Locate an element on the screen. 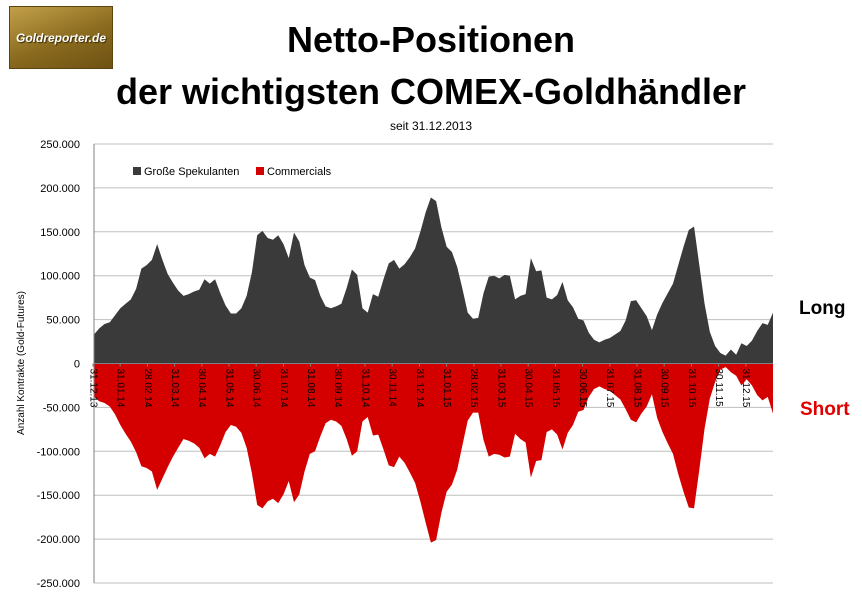 The width and height of the screenshot is (862, 596). legend-label-commercials: Commercials is located at coordinates (299, 172).